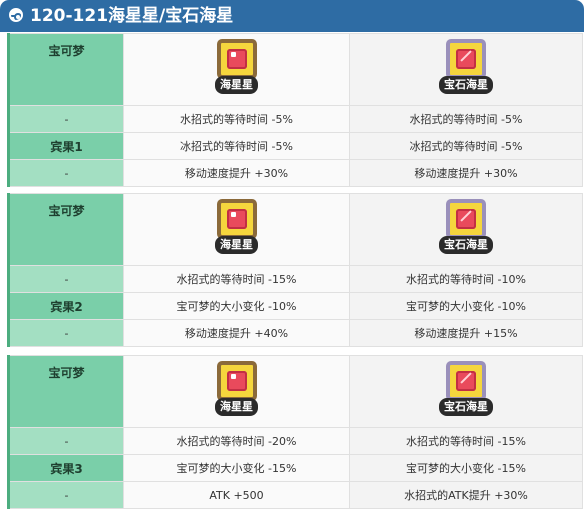 The height and width of the screenshot is (517, 584). Describe the element at coordinates (132, 16) in the screenshot. I see `section-title: 120-121海星星/宝石海星` at that location.